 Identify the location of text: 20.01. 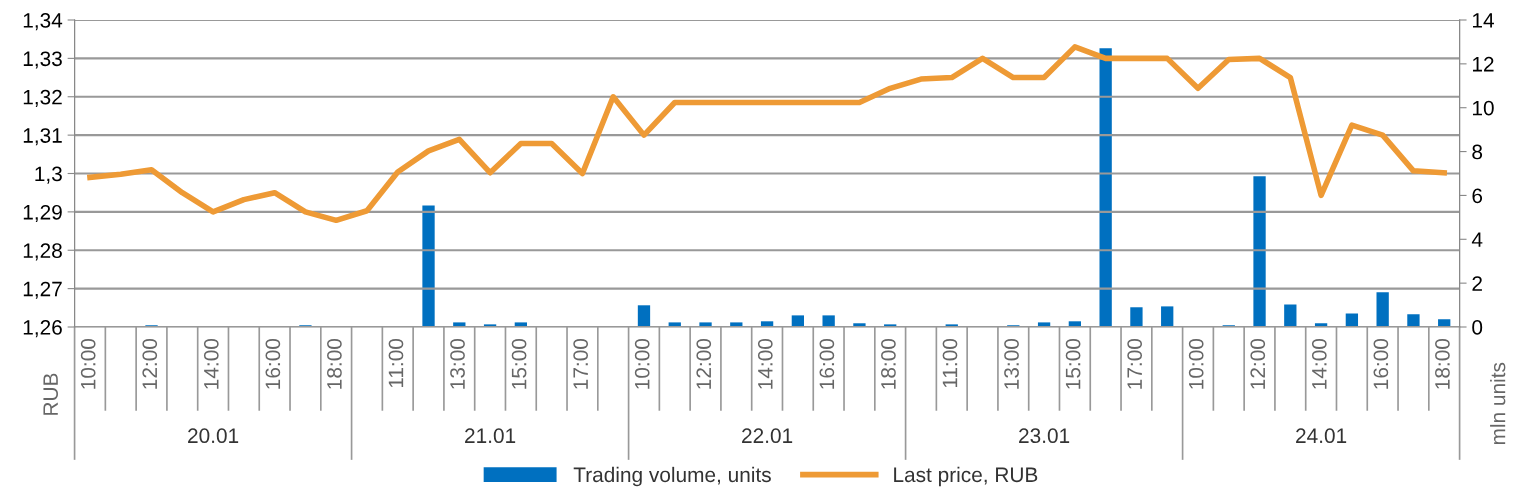
(213, 436).